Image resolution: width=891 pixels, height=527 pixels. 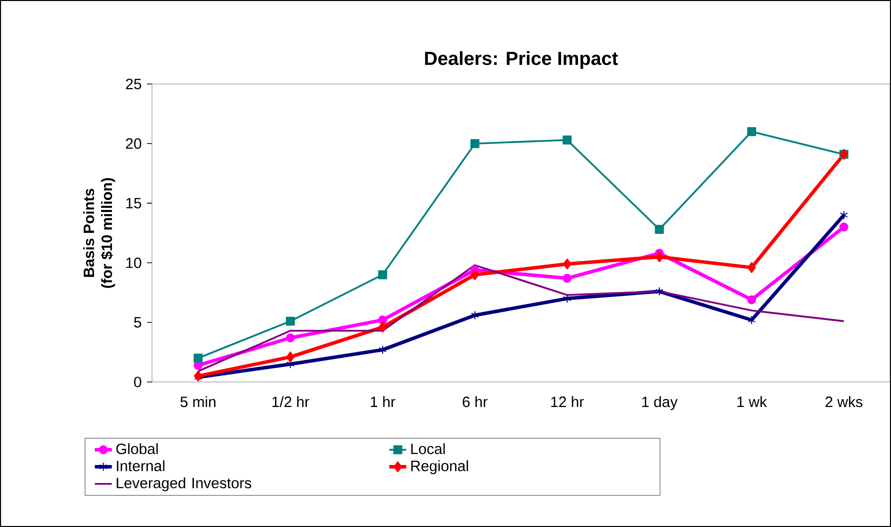 What do you see at coordinates (475, 402) in the screenshot?
I see `x-tick-label: 6 hr` at bounding box center [475, 402].